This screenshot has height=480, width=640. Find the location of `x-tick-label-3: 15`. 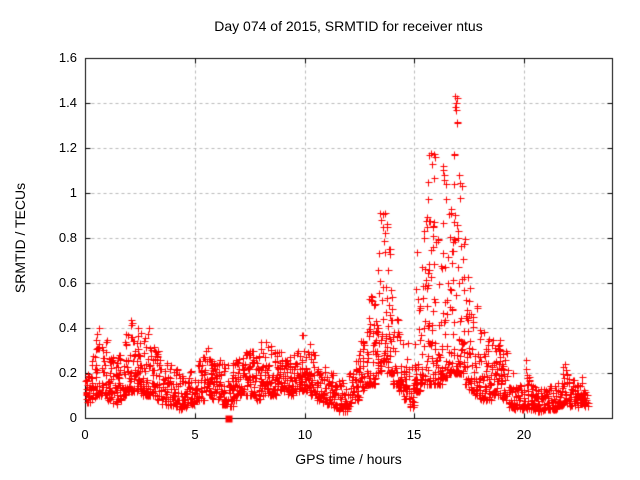

x-tick-label-3: 15 is located at coordinates (414, 434).